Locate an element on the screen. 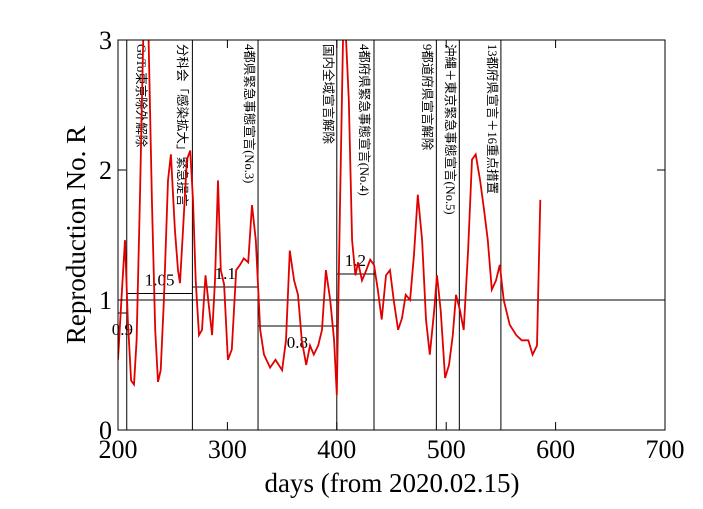  period-average-label: 1.1 is located at coordinates (225, 273).